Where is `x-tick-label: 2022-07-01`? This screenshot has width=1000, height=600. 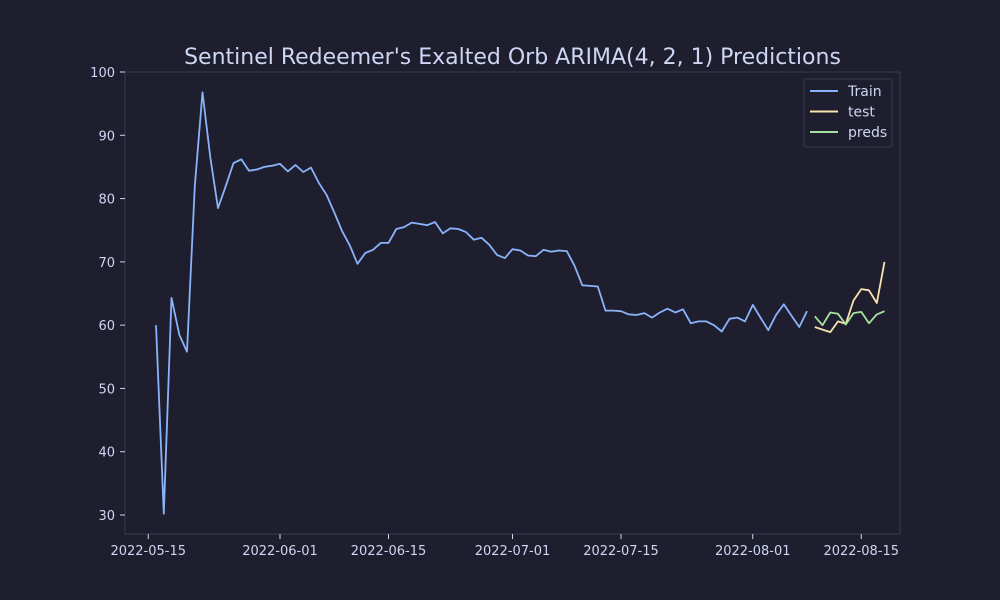 x-tick-label: 2022-07-01 is located at coordinates (513, 551).